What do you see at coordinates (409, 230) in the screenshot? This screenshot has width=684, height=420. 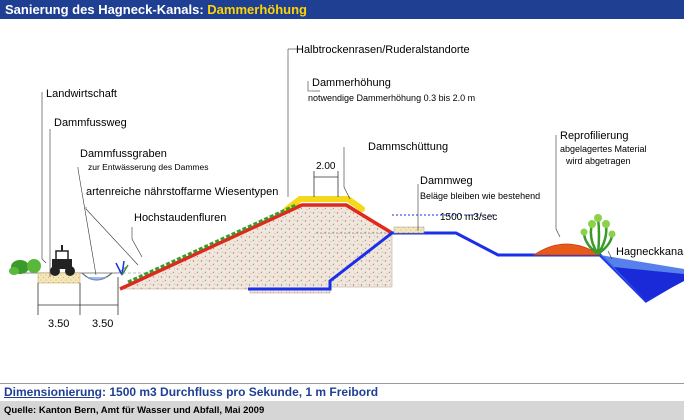 I see `dammweg-surface` at bounding box center [409, 230].